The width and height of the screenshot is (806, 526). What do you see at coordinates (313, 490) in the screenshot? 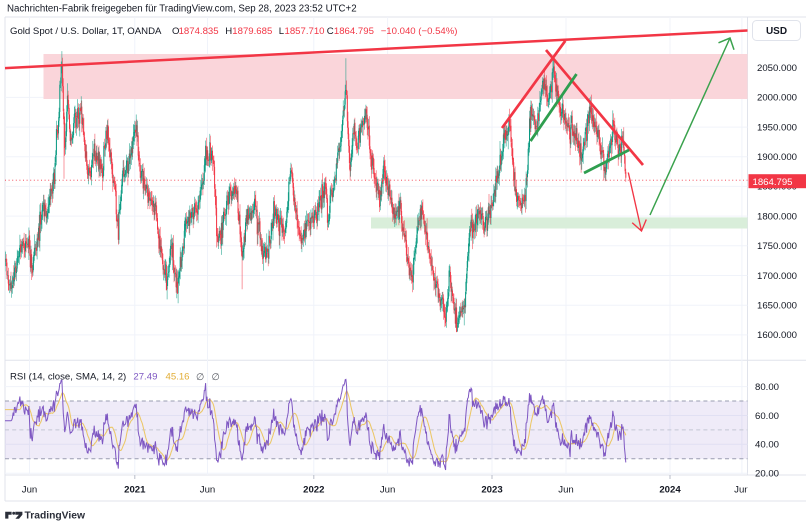
I see `svg-text: 2022` at bounding box center [313, 490].